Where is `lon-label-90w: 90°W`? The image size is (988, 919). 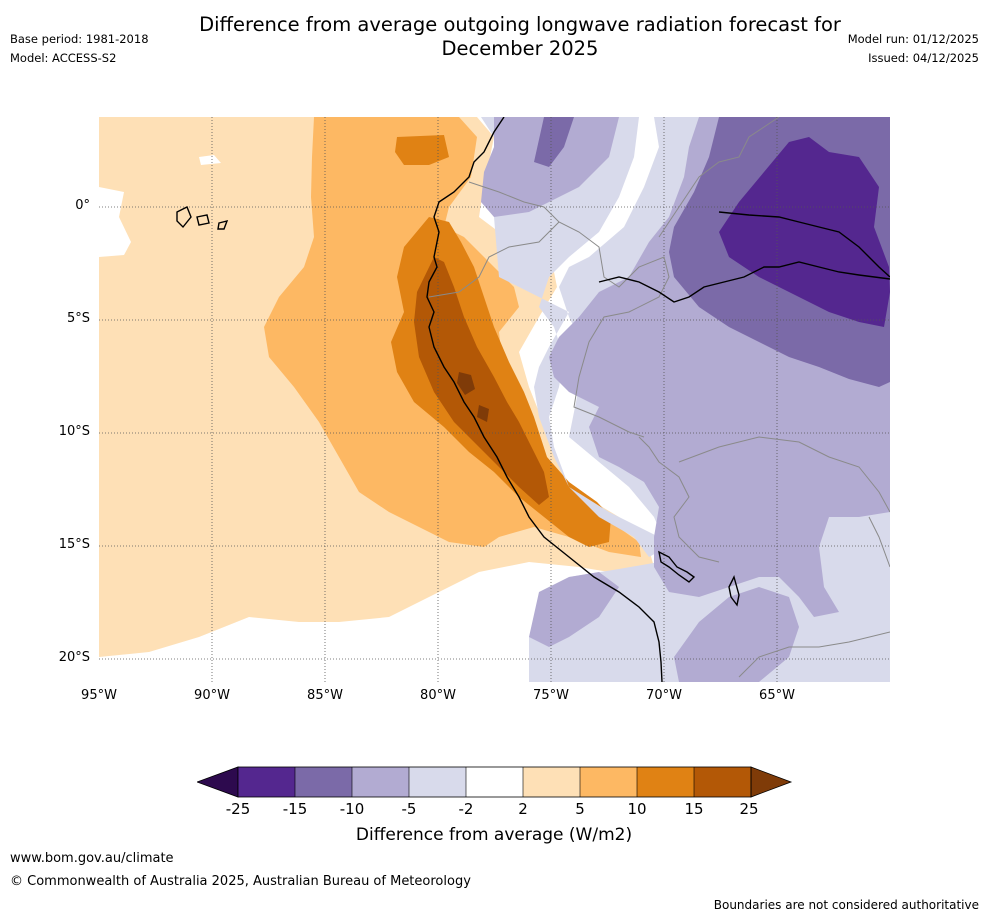 lon-label-90w: 90°W is located at coordinates (212, 695).